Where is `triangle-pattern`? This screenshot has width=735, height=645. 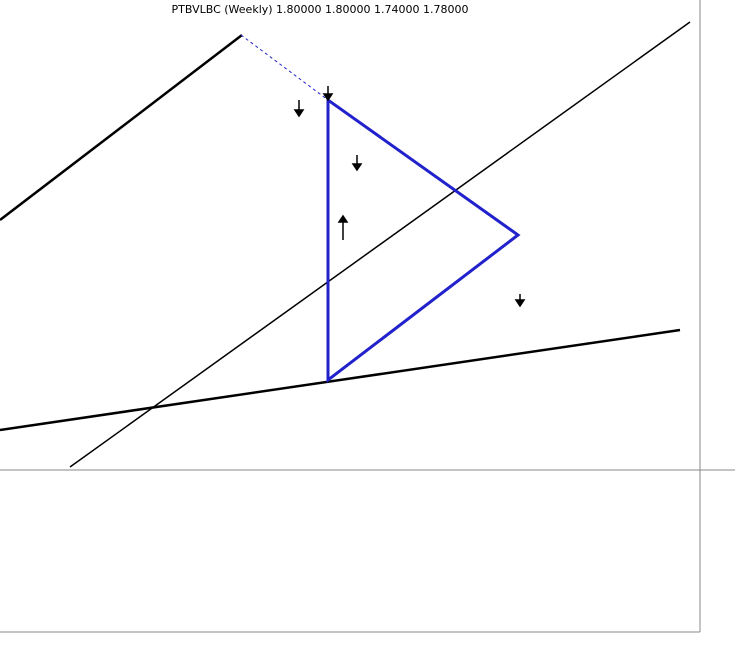
triangle-pattern is located at coordinates (423, 240).